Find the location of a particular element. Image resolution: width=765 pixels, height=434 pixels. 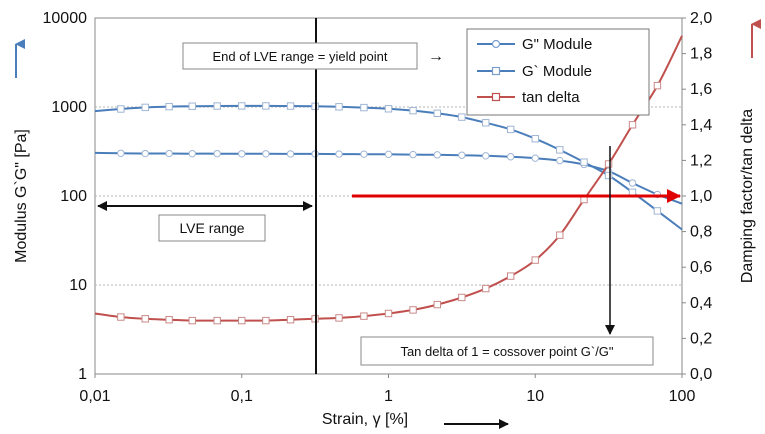

legend-label-g2: G" Module is located at coordinates (557, 44).